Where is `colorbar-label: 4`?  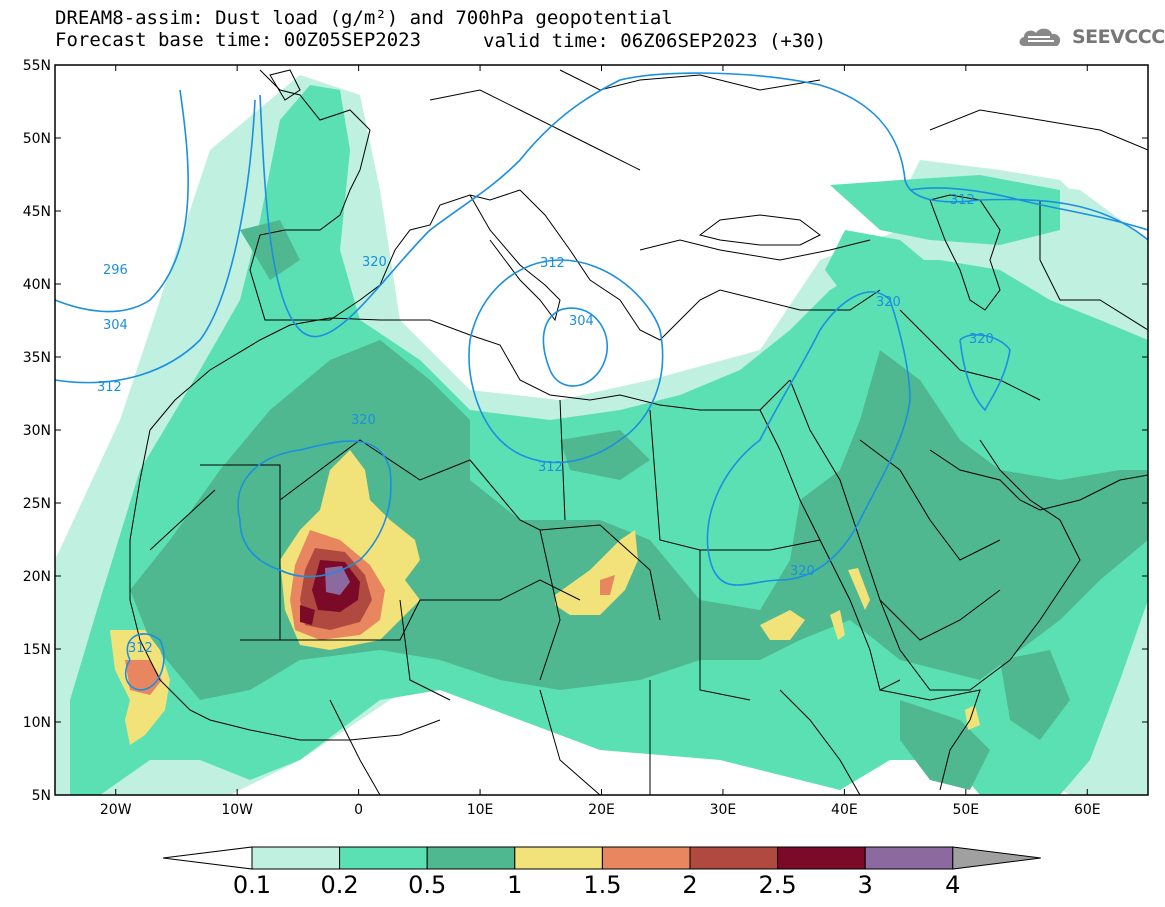 colorbar-label: 4 is located at coordinates (952, 885).